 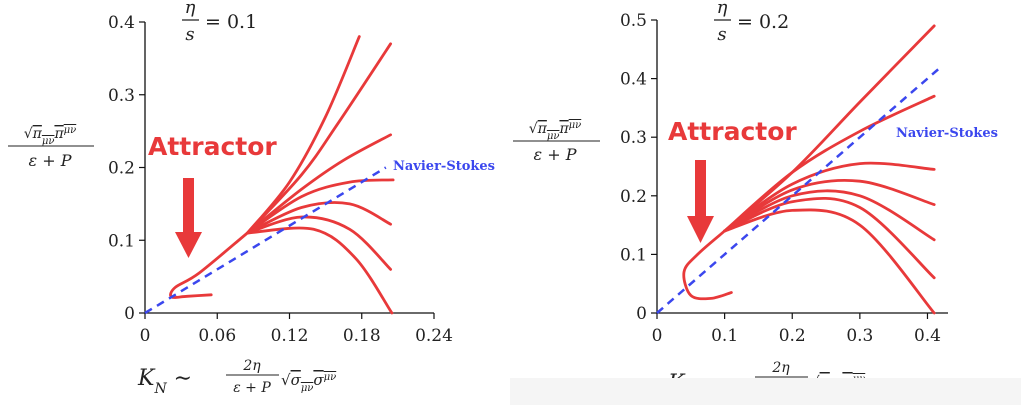 What do you see at coordinates (763, 22) in the screenshot?
I see `title-value: = 0.2` at bounding box center [763, 22].